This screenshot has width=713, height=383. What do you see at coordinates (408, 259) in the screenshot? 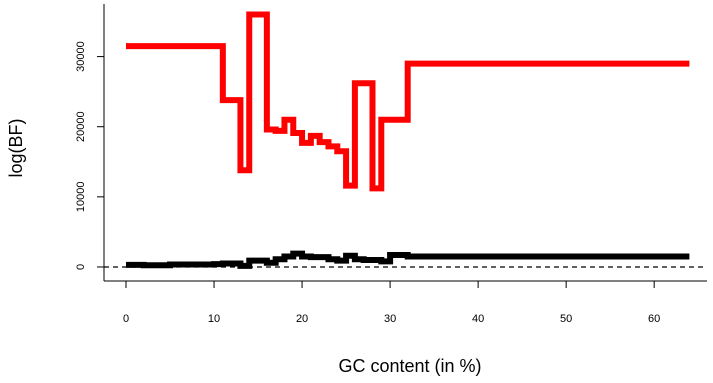
I see `series-line-black` at bounding box center [408, 259].